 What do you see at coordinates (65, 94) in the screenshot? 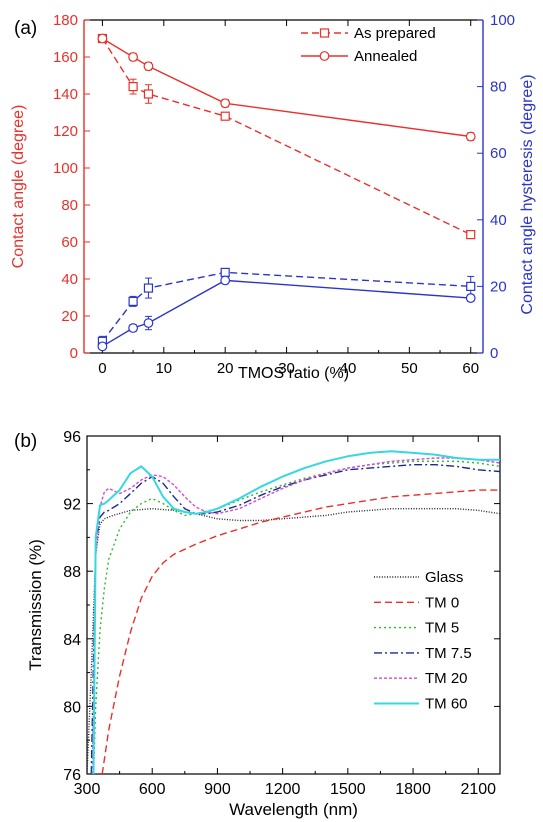
I see `panel-a-y-tick-label: 140` at bounding box center [65, 94].